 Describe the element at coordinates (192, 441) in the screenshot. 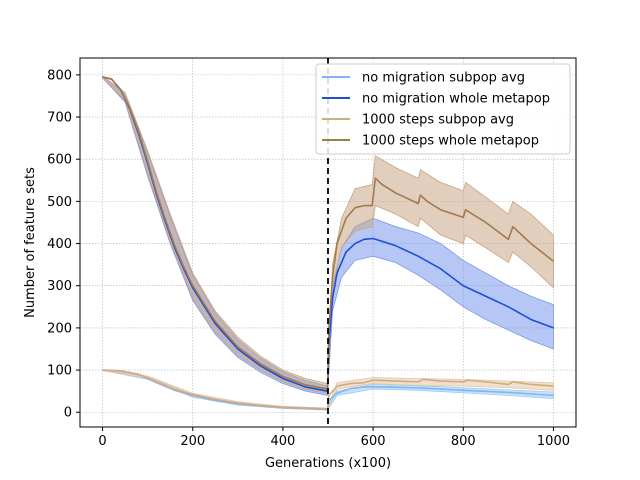

I see `x-tick-label: 200` at that location.